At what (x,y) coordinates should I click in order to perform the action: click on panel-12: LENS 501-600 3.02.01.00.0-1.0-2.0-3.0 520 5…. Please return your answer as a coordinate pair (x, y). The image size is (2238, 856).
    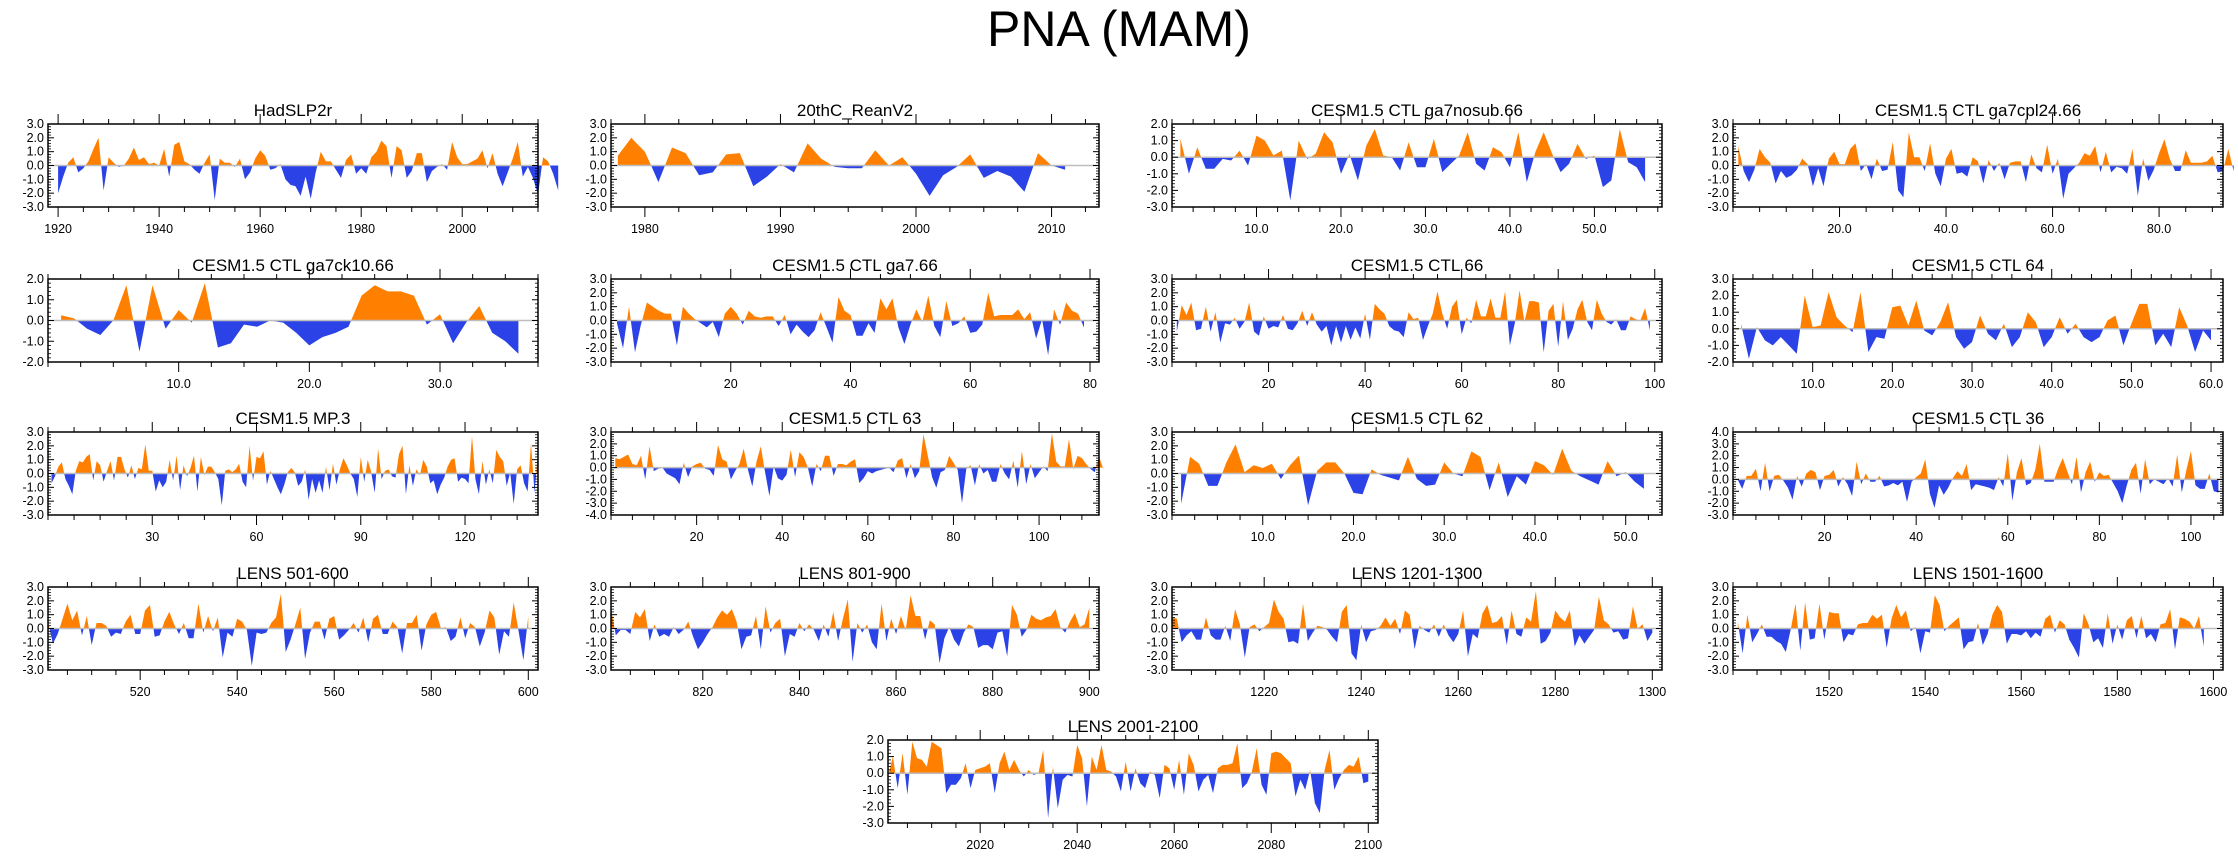
    Looking at the image, I should click on (280, 631).